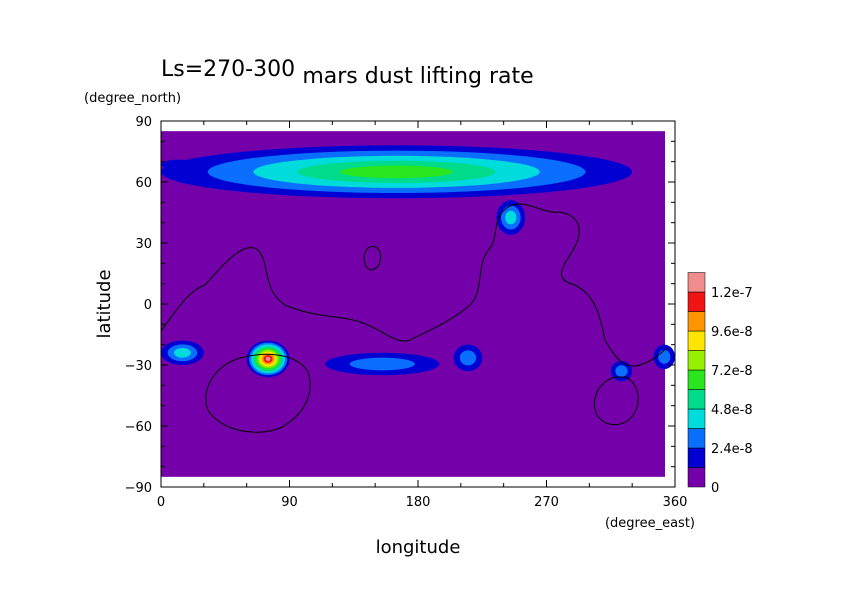  Describe the element at coordinates (732, 332) in the screenshot. I see `colorbar-label: 9.6e-8` at that location.